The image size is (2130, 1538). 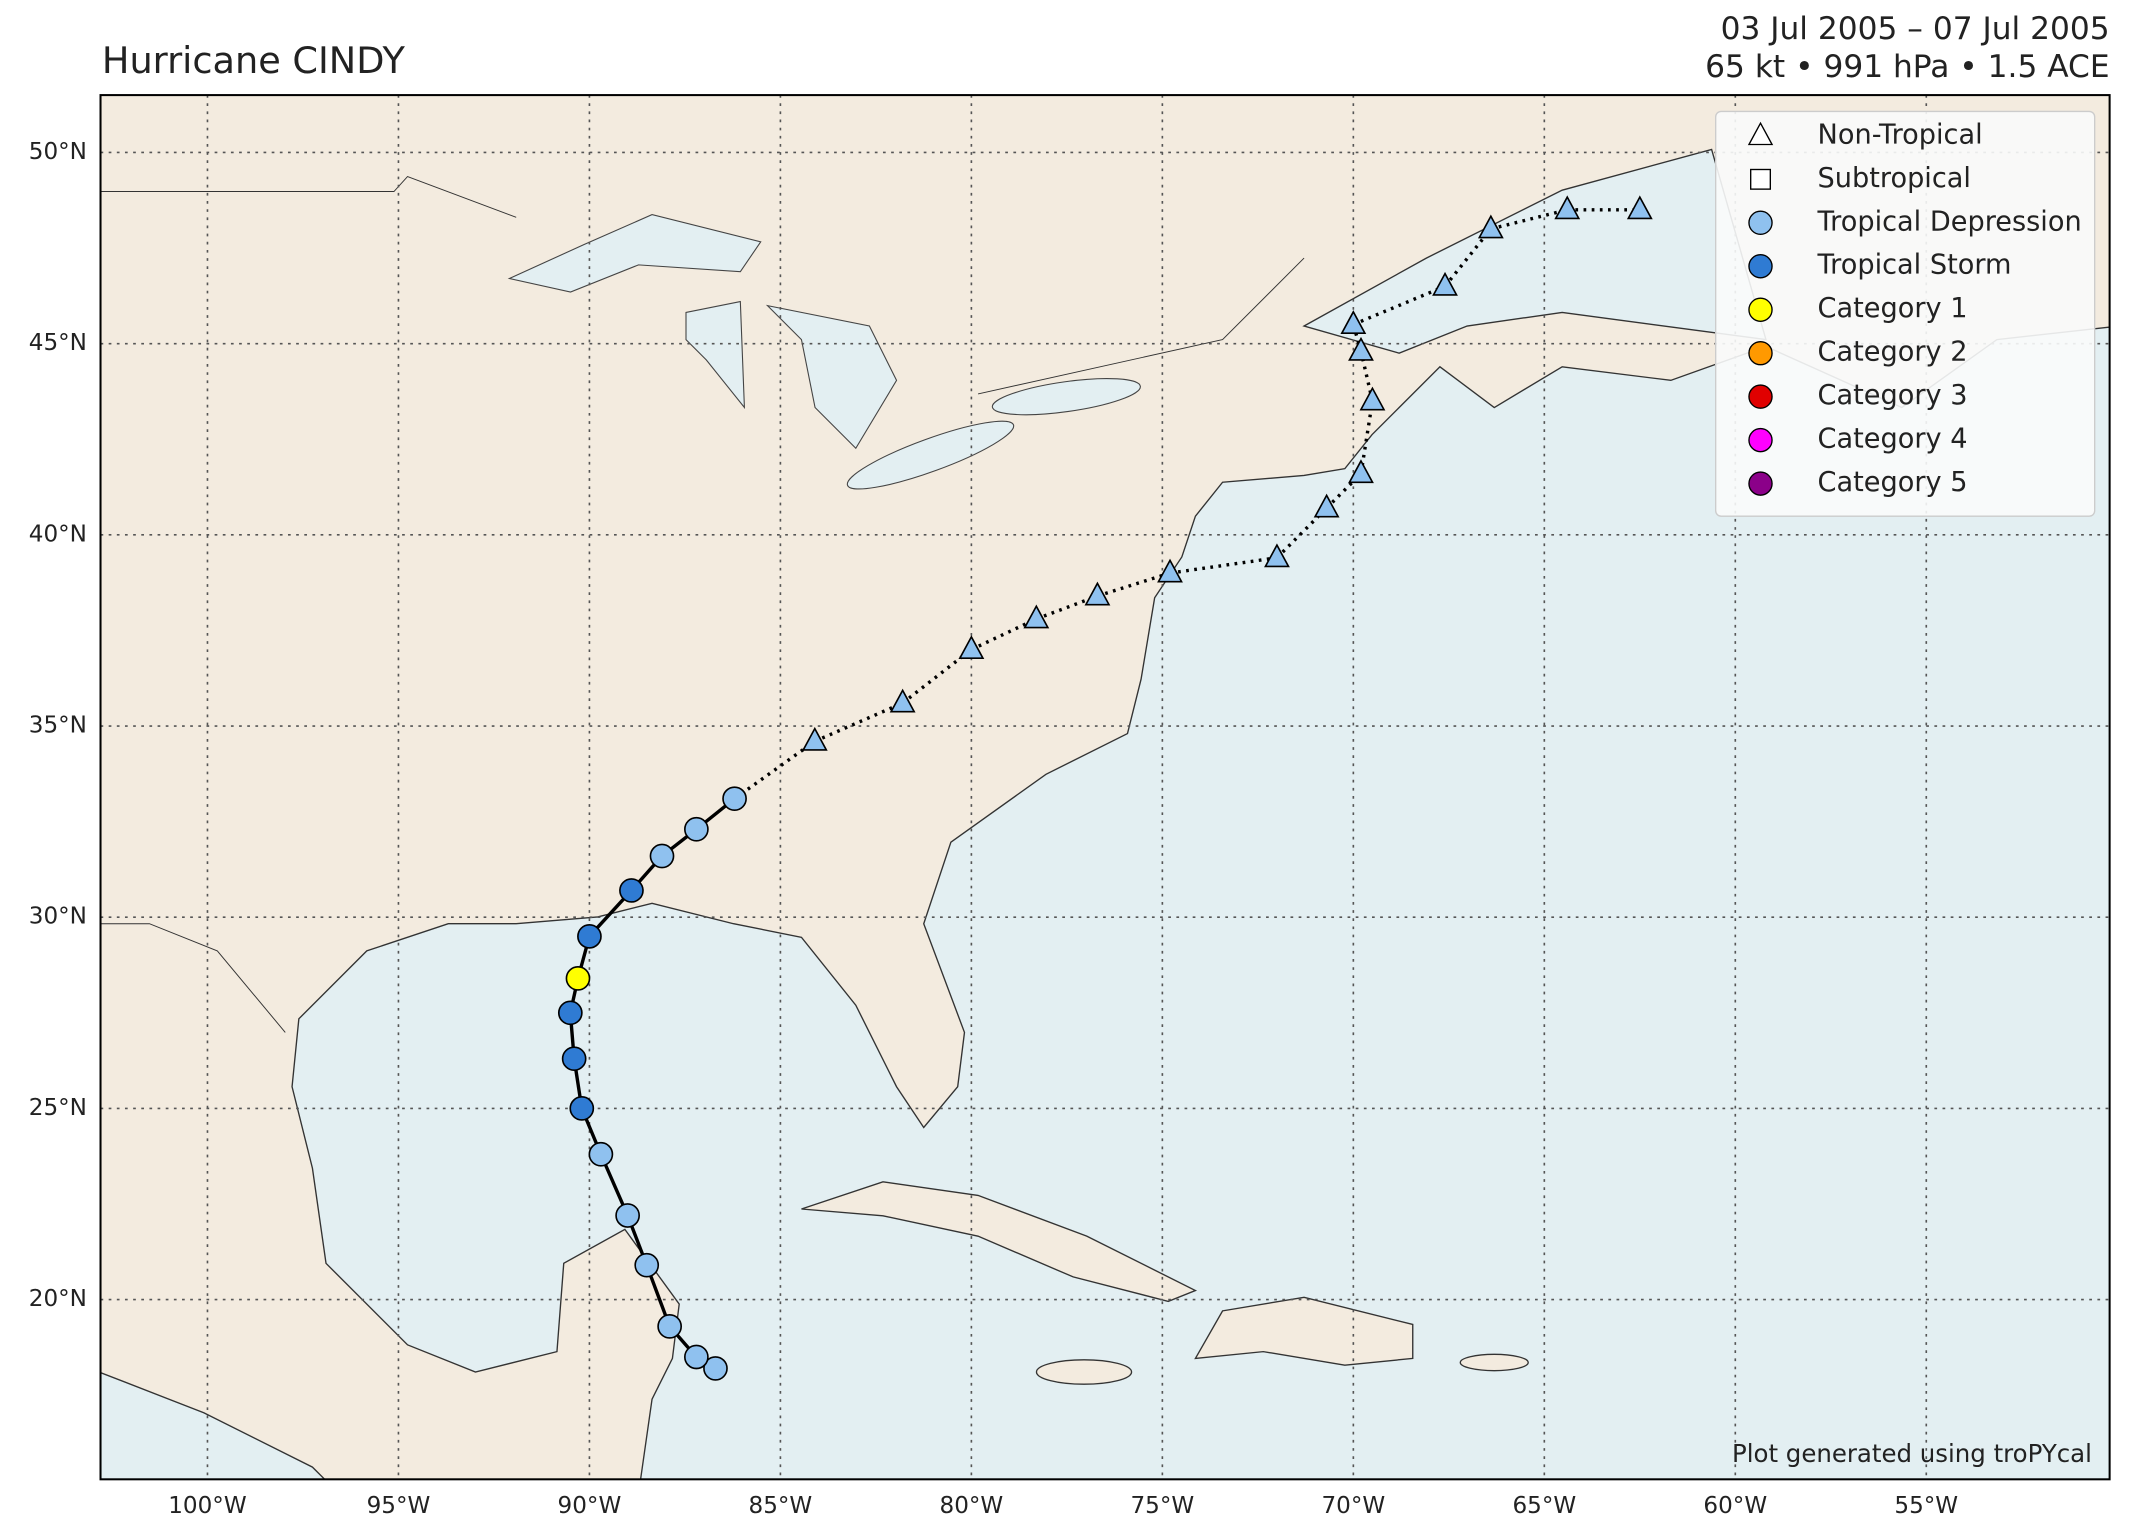 What do you see at coordinates (1949, 221) in the screenshot?
I see `legend-label: Tropical Depression` at bounding box center [1949, 221].